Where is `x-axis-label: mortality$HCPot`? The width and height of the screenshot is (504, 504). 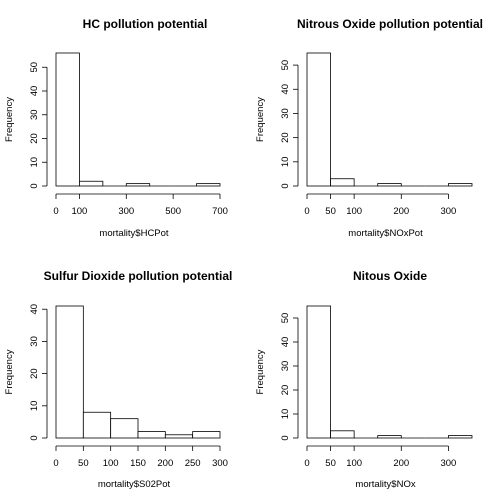
x-axis-label: mortality$HCPot is located at coordinates (134, 233).